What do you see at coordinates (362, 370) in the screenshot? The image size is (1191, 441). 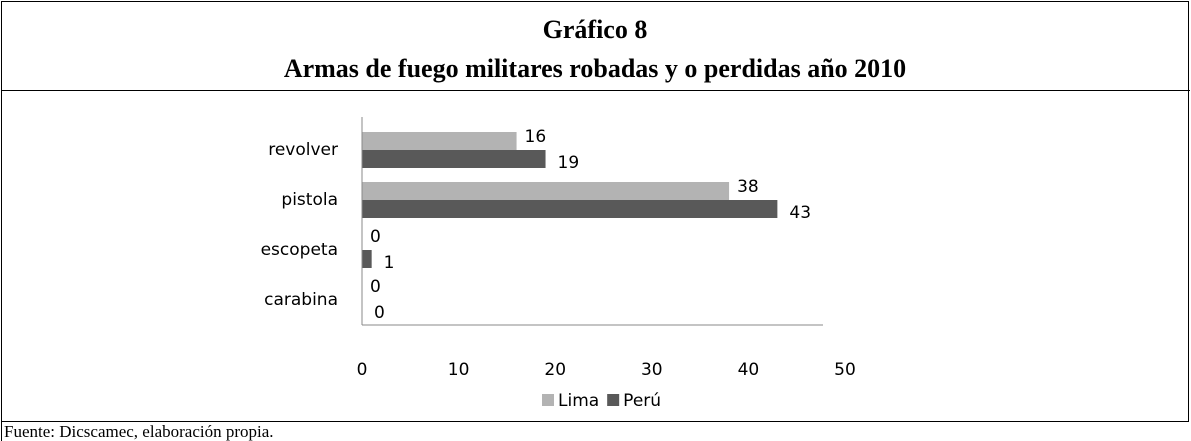 I see `x-tick-label: 0` at bounding box center [362, 370].